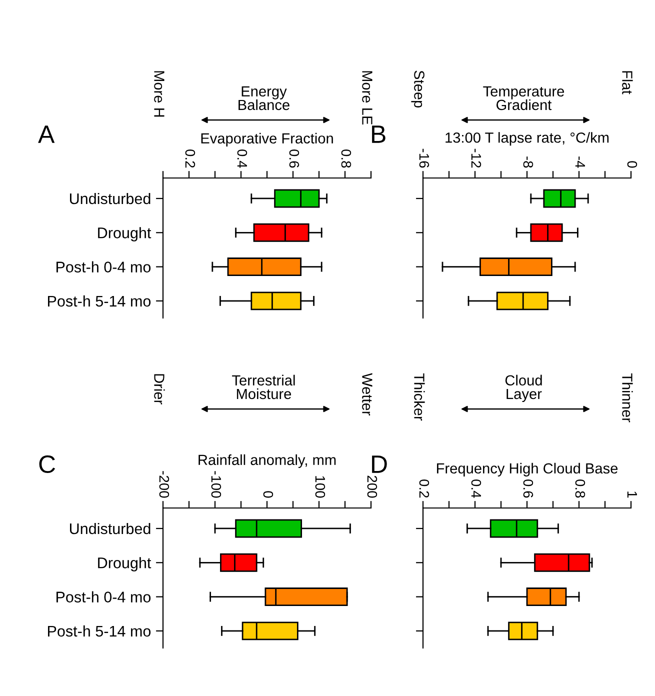  I want to click on x-axis-title: Evaporative Fraction, so click(267, 139).